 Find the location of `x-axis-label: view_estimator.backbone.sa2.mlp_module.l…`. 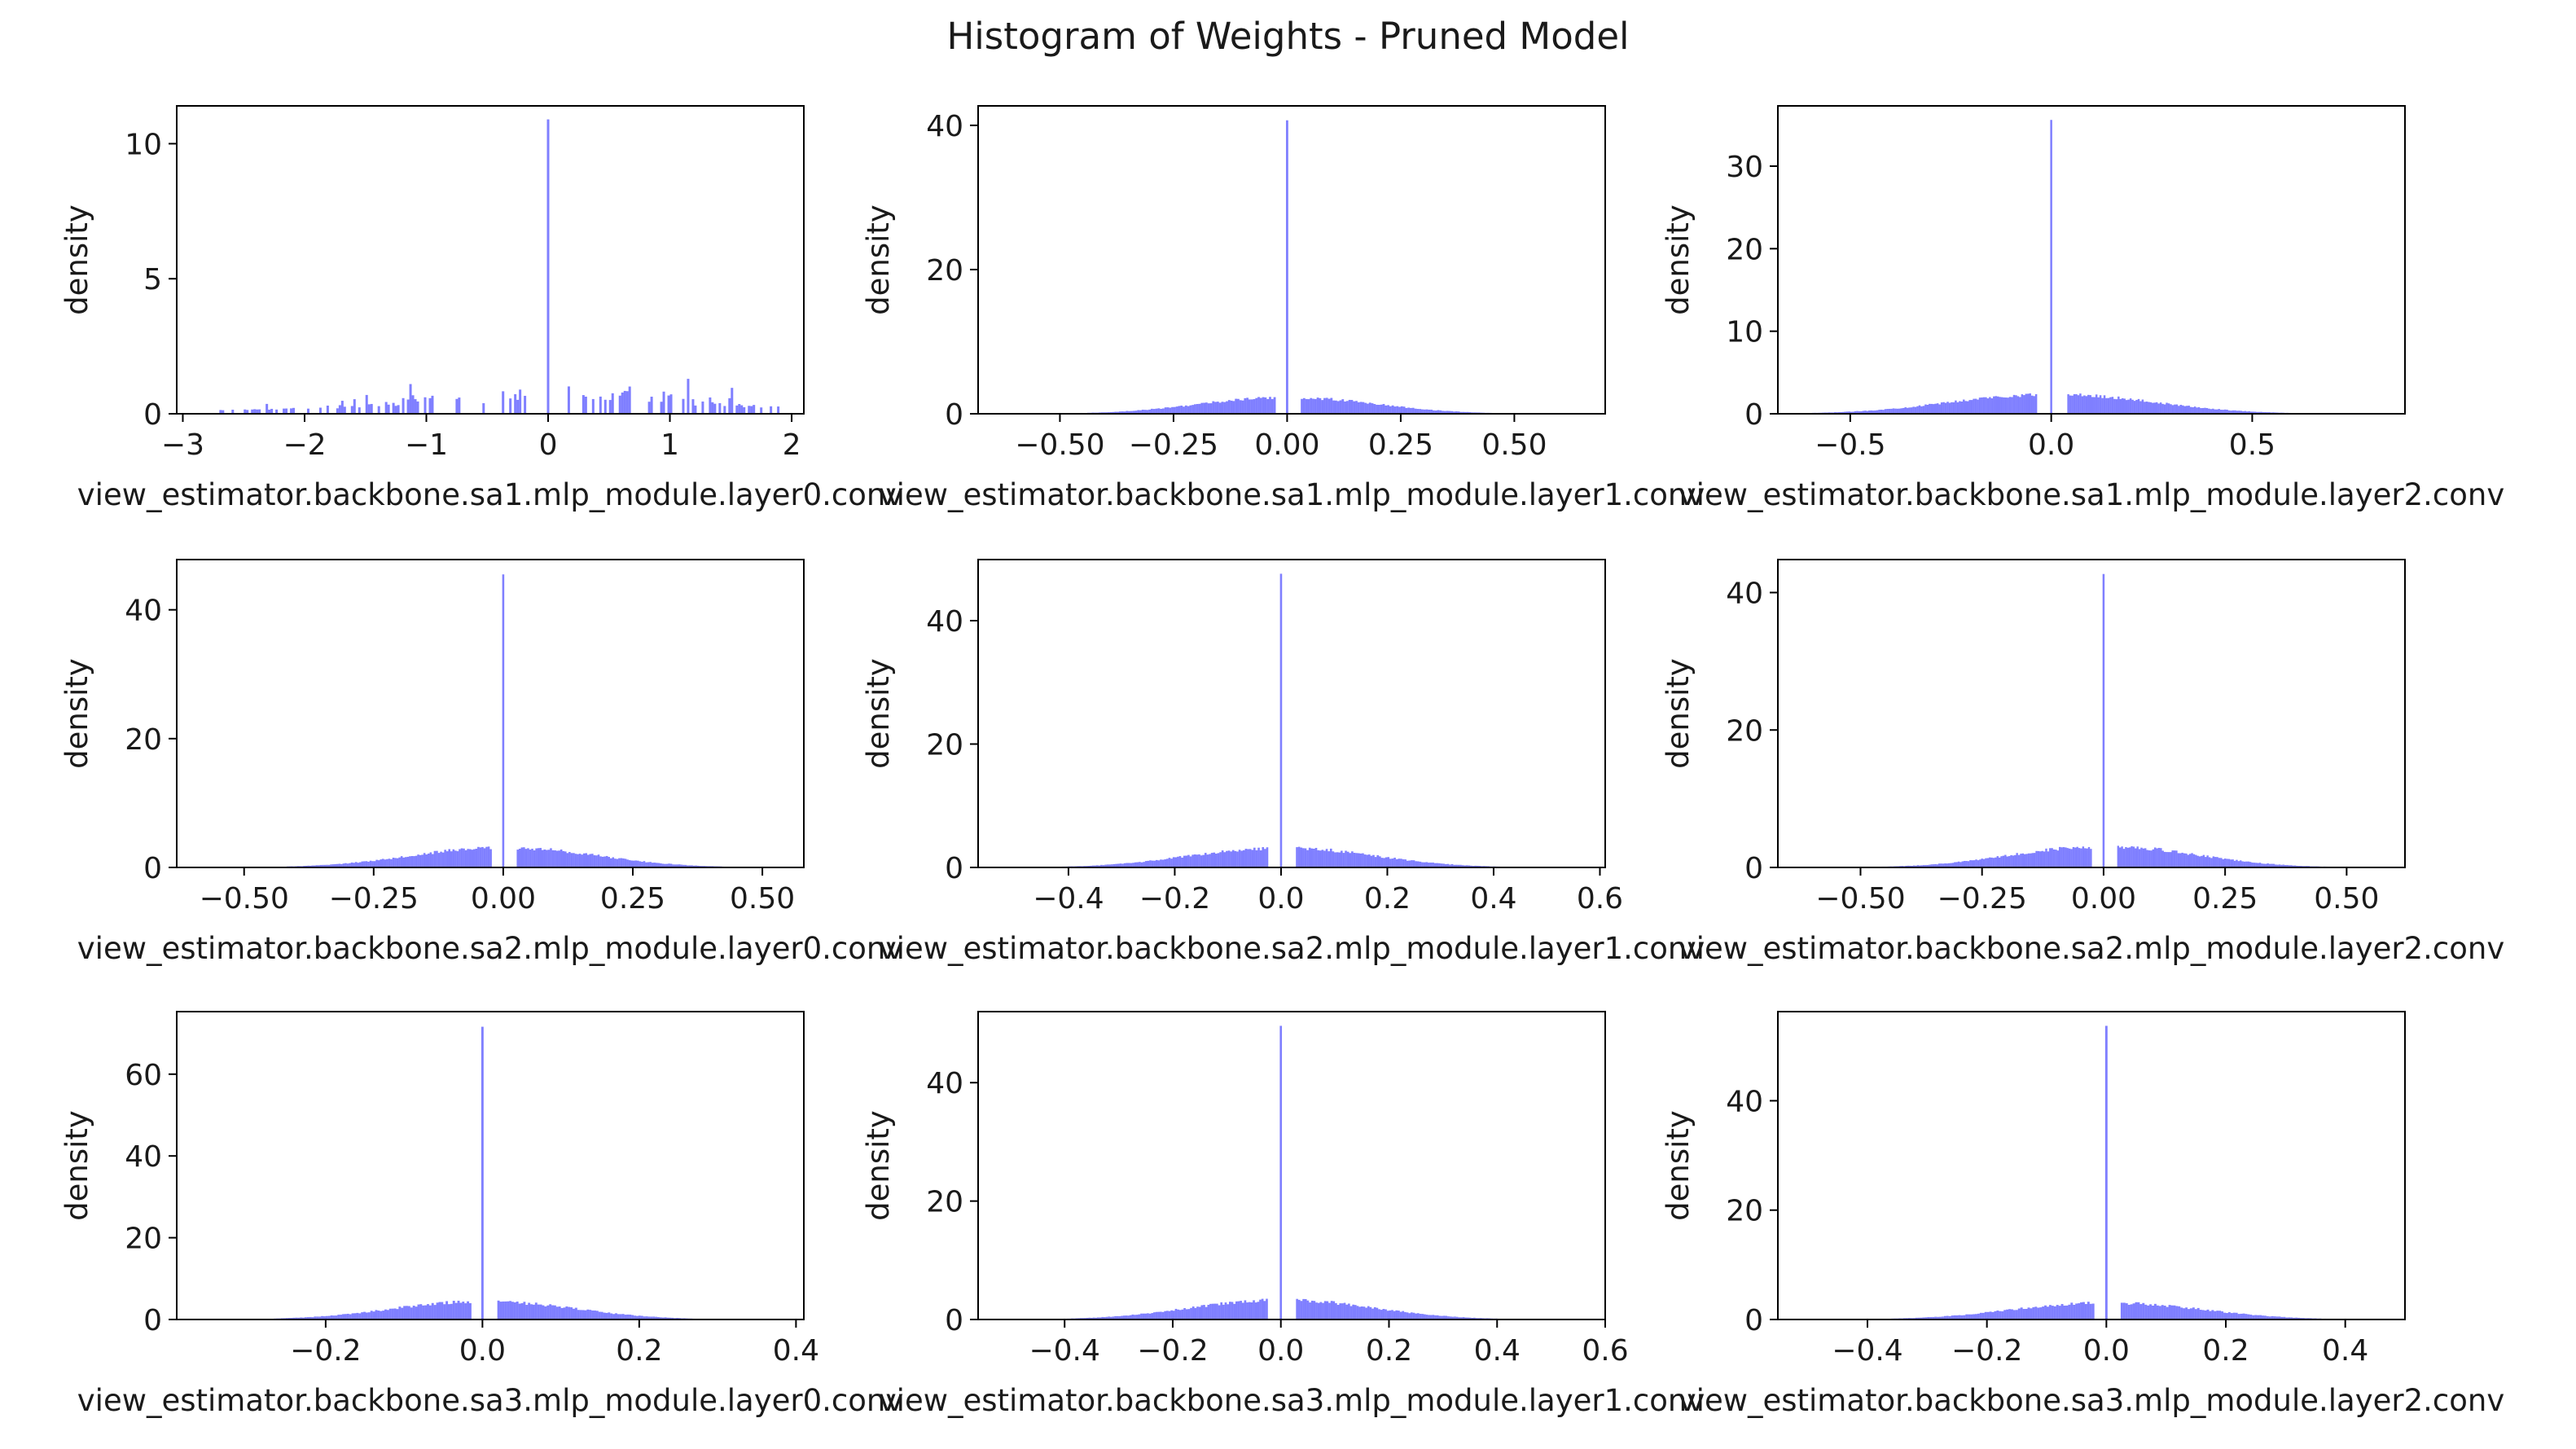

x-axis-label: view_estimator.backbone.sa2.mlp_module.l… is located at coordinates (490, 949).